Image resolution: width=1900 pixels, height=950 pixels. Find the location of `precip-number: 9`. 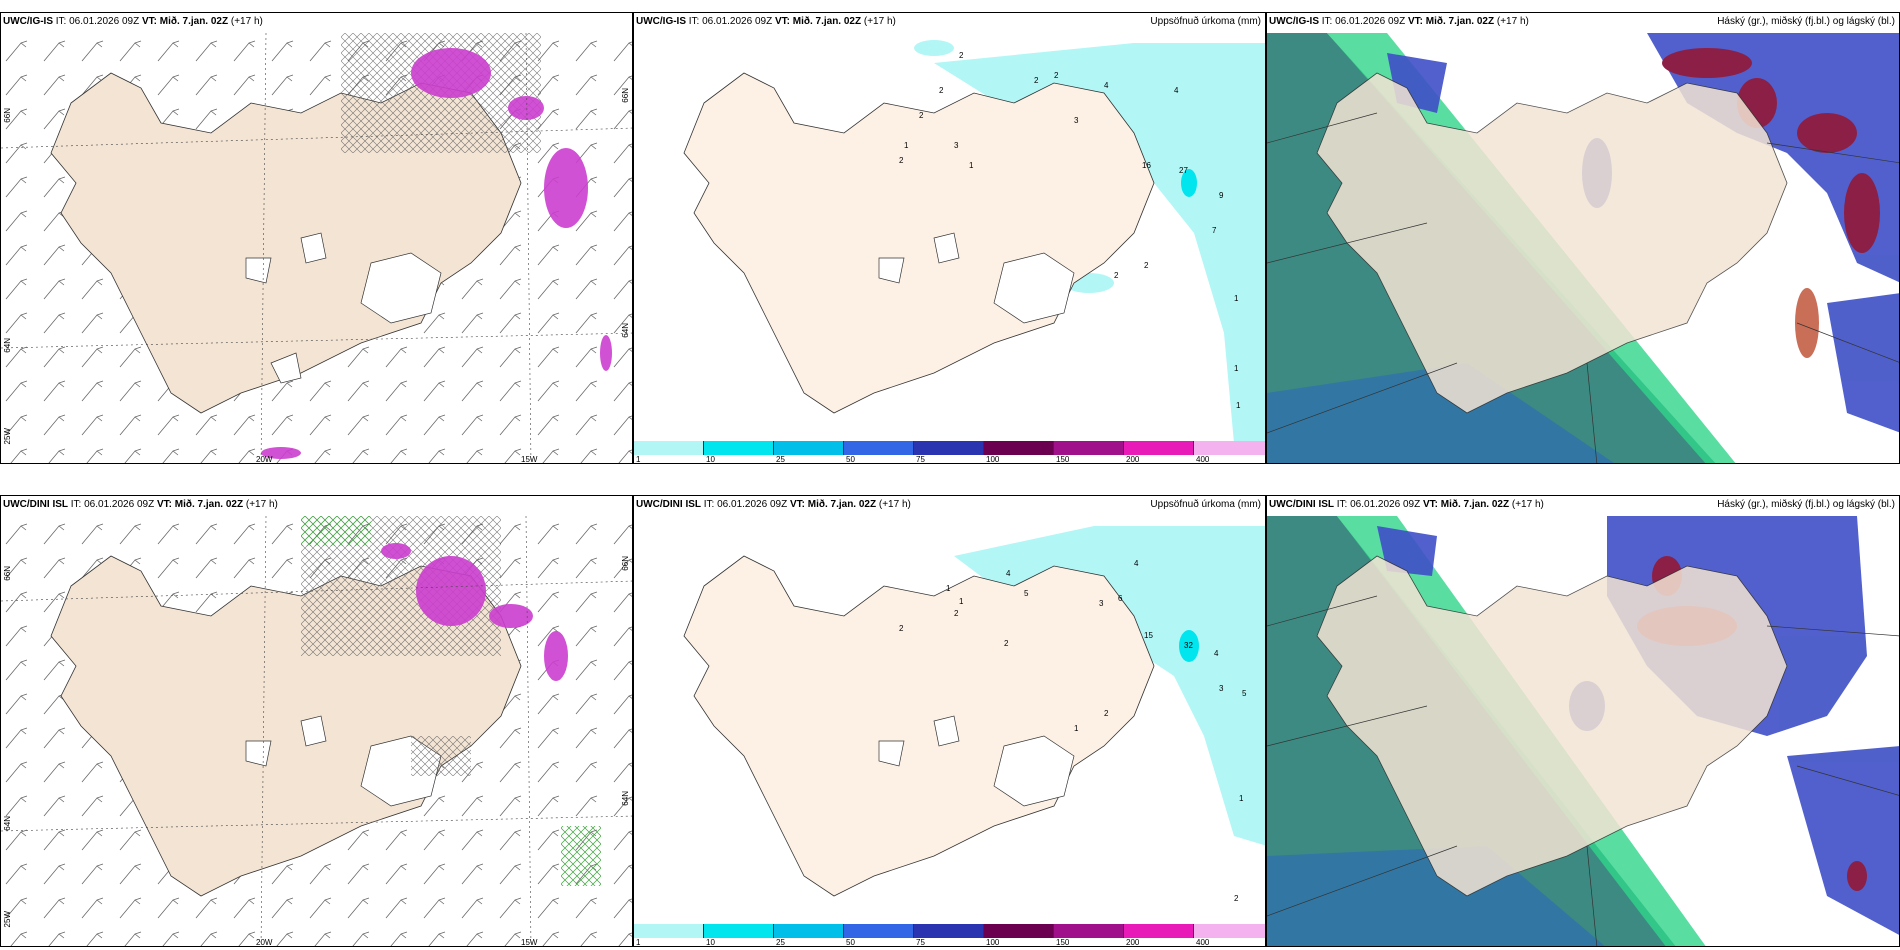

precip-number: 9 is located at coordinates (1221, 195).